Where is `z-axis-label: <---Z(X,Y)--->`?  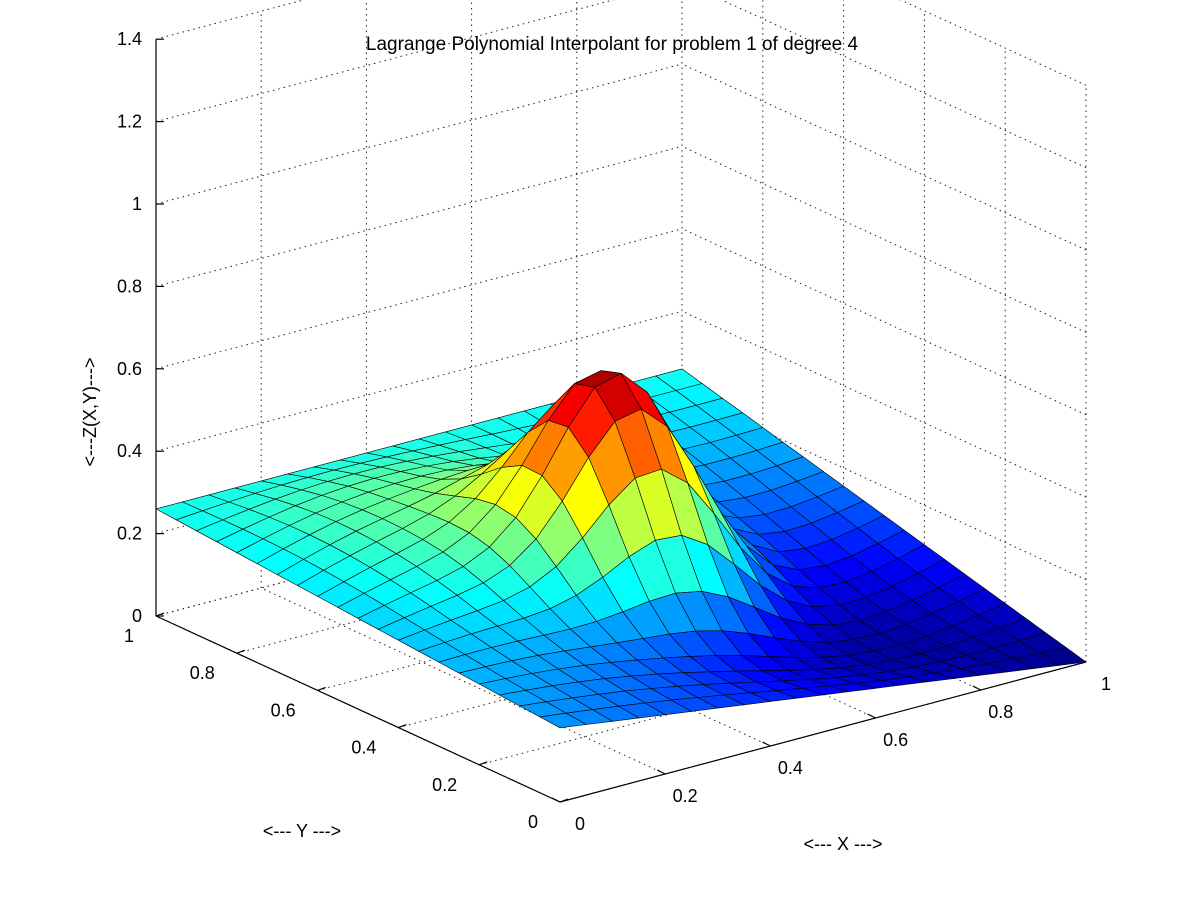
z-axis-label: <---Z(X,Y)---> is located at coordinates (90, 412).